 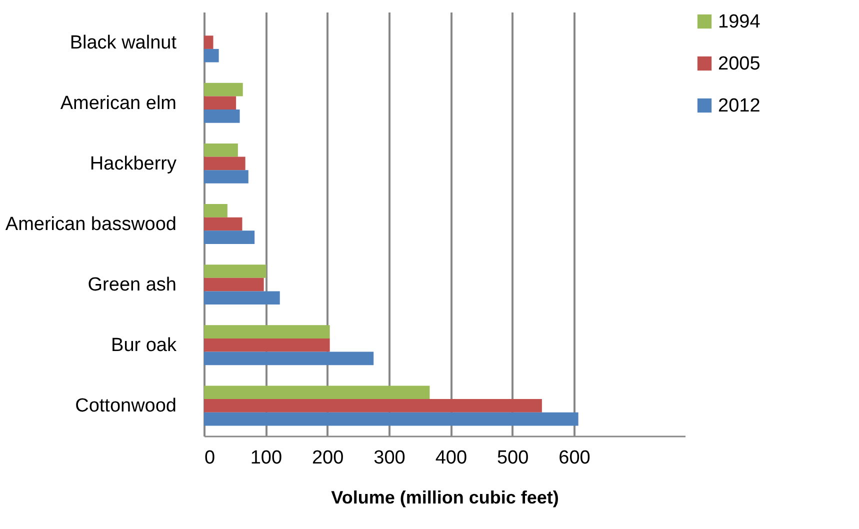 What do you see at coordinates (124, 43) in the screenshot?
I see `y-tick-label: Black walnut` at bounding box center [124, 43].